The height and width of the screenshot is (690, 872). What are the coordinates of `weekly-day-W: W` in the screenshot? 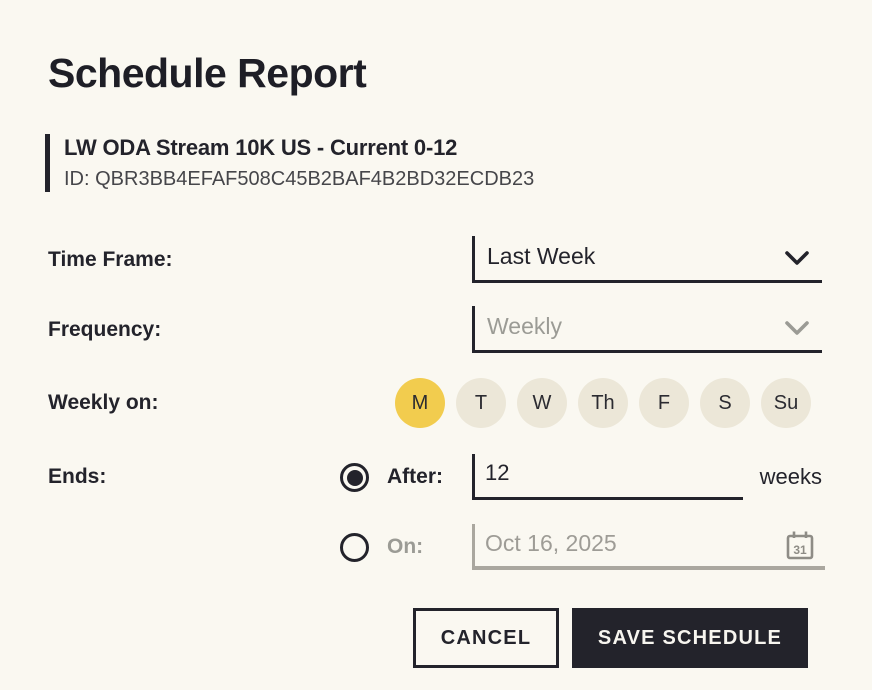 It's located at (542, 403).